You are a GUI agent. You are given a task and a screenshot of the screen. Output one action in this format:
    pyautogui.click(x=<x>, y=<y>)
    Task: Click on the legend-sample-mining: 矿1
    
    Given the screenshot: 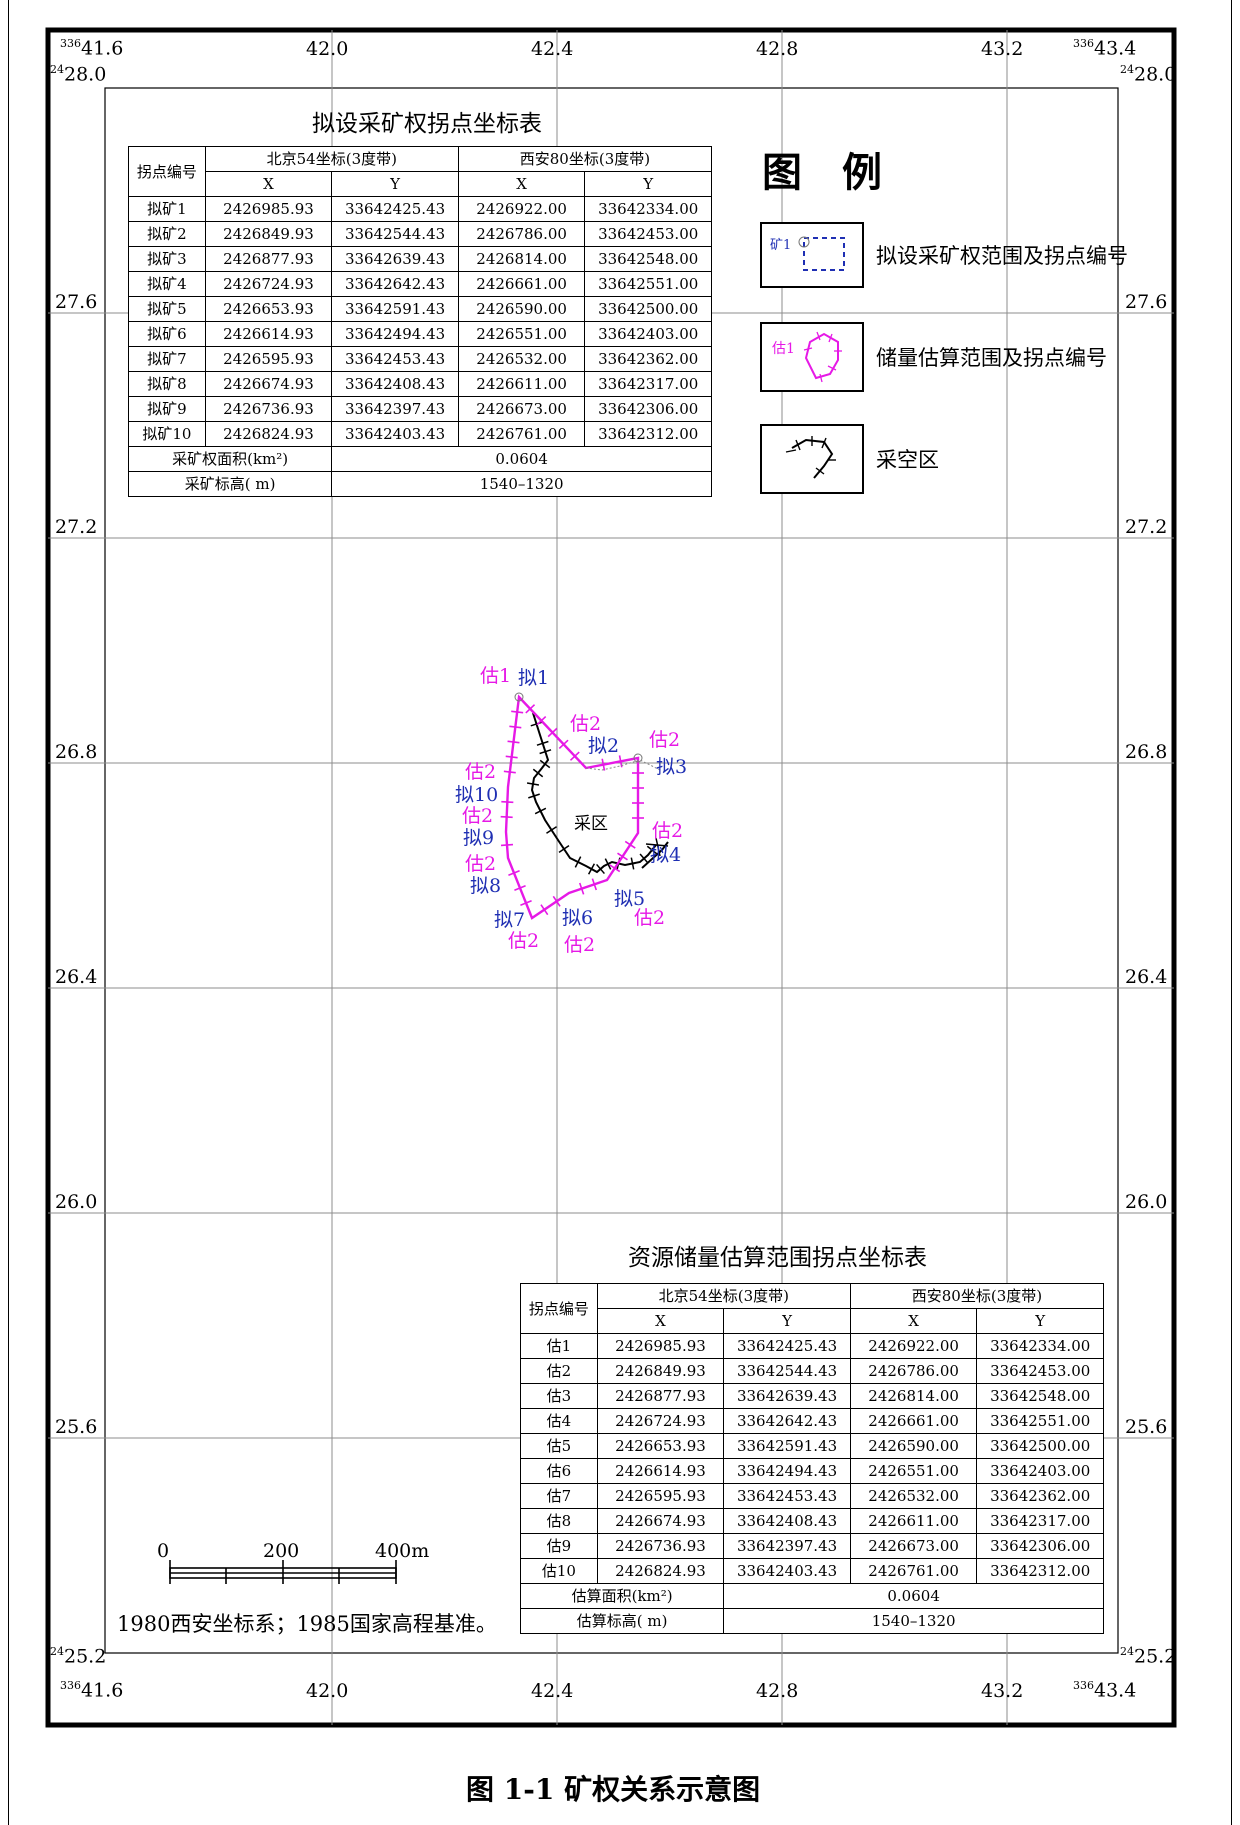 What is the action you would take?
    pyautogui.click(x=781, y=245)
    